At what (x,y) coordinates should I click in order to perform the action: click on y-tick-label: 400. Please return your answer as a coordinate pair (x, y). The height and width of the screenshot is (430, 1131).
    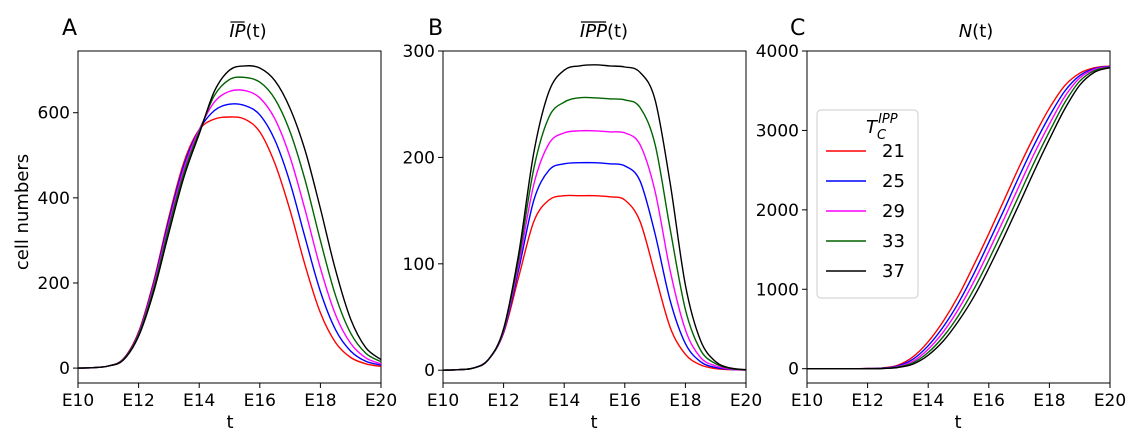
    Looking at the image, I should click on (54, 199).